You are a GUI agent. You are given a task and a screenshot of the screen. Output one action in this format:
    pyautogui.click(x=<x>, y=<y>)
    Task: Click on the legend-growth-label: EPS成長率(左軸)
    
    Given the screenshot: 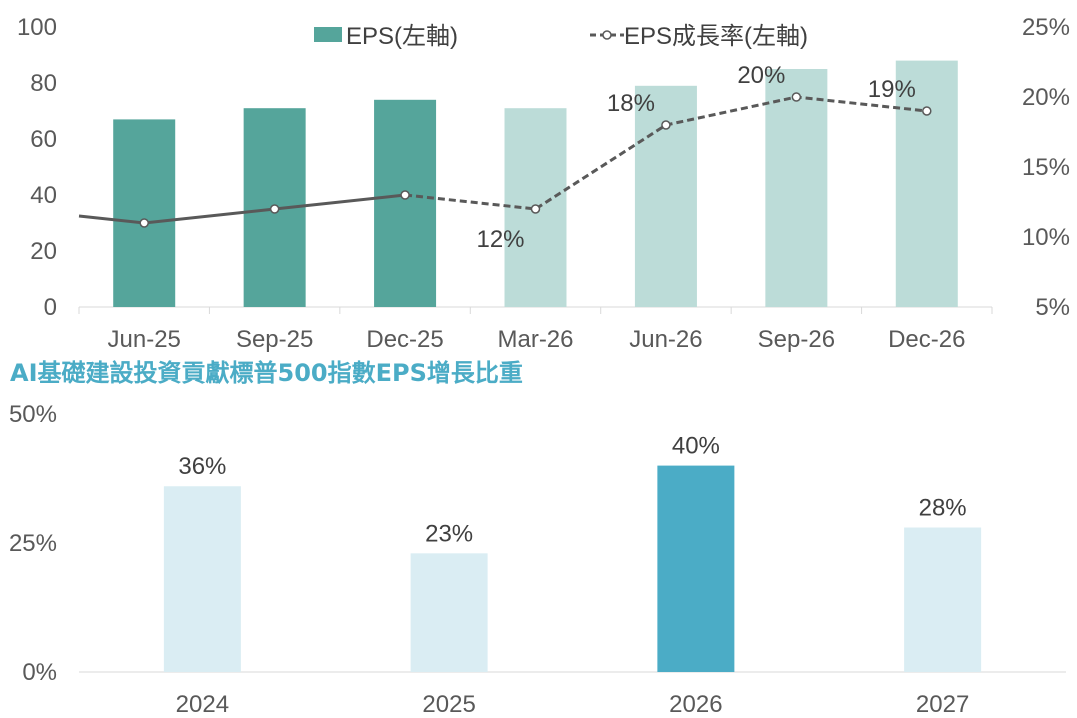 What is the action you would take?
    pyautogui.click(x=716, y=36)
    